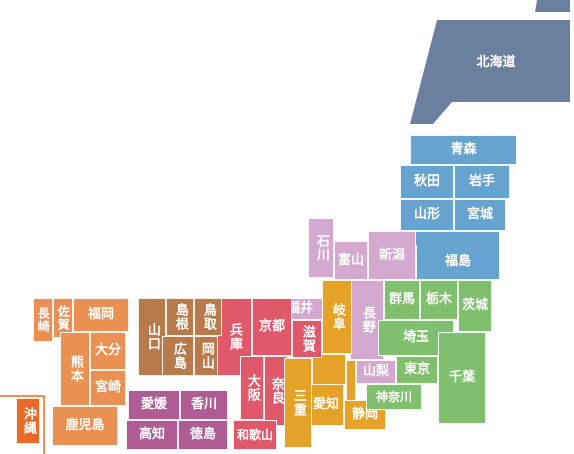 The image size is (574, 454). What do you see at coordinates (43, 320) in the screenshot?
I see `pref-nagasaki: 長崎` at bounding box center [43, 320].